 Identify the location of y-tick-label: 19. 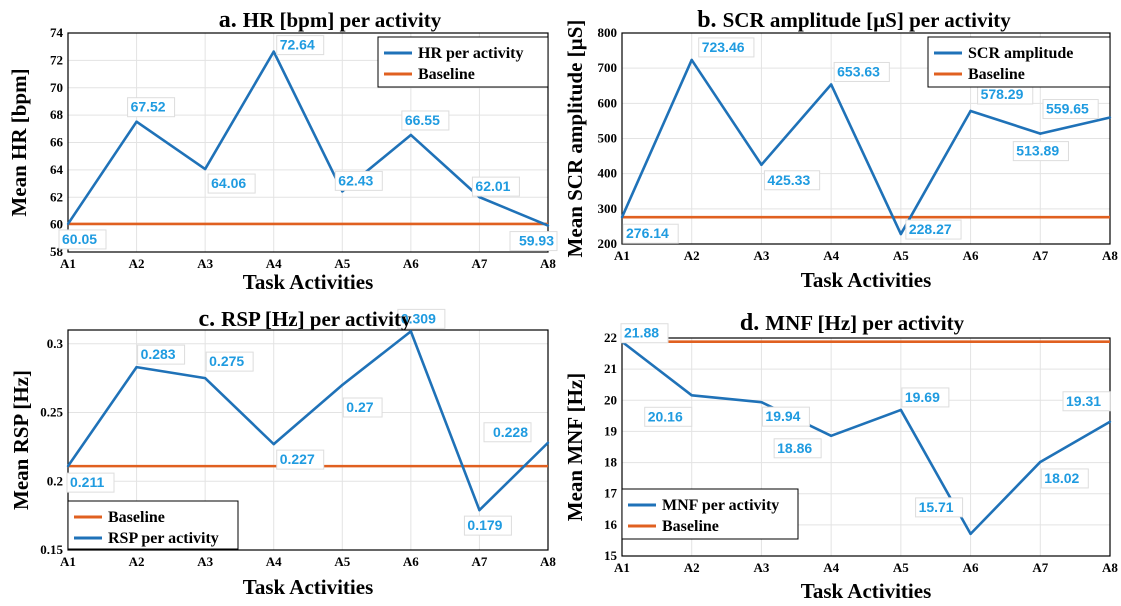
(611, 430).